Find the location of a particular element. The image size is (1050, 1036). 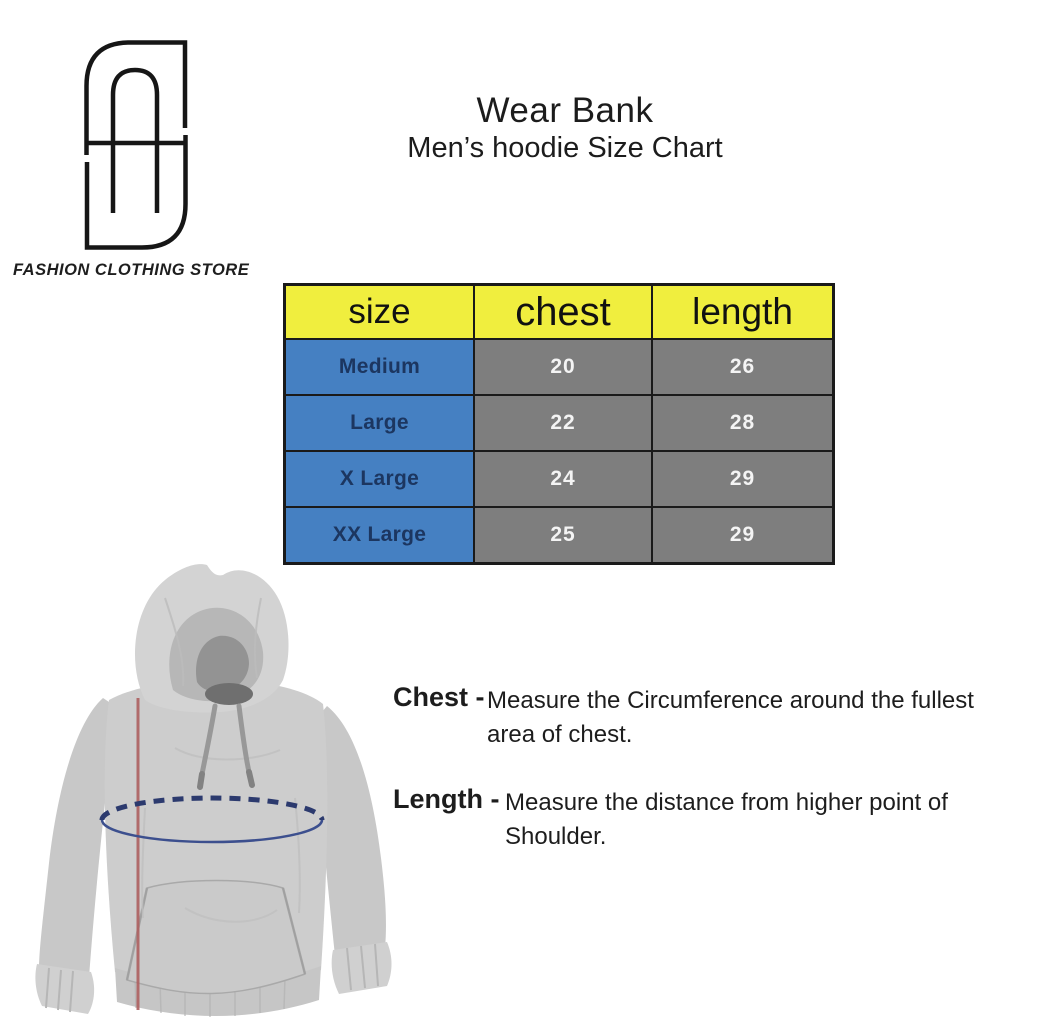

size-label: Medium is located at coordinates (379, 367).